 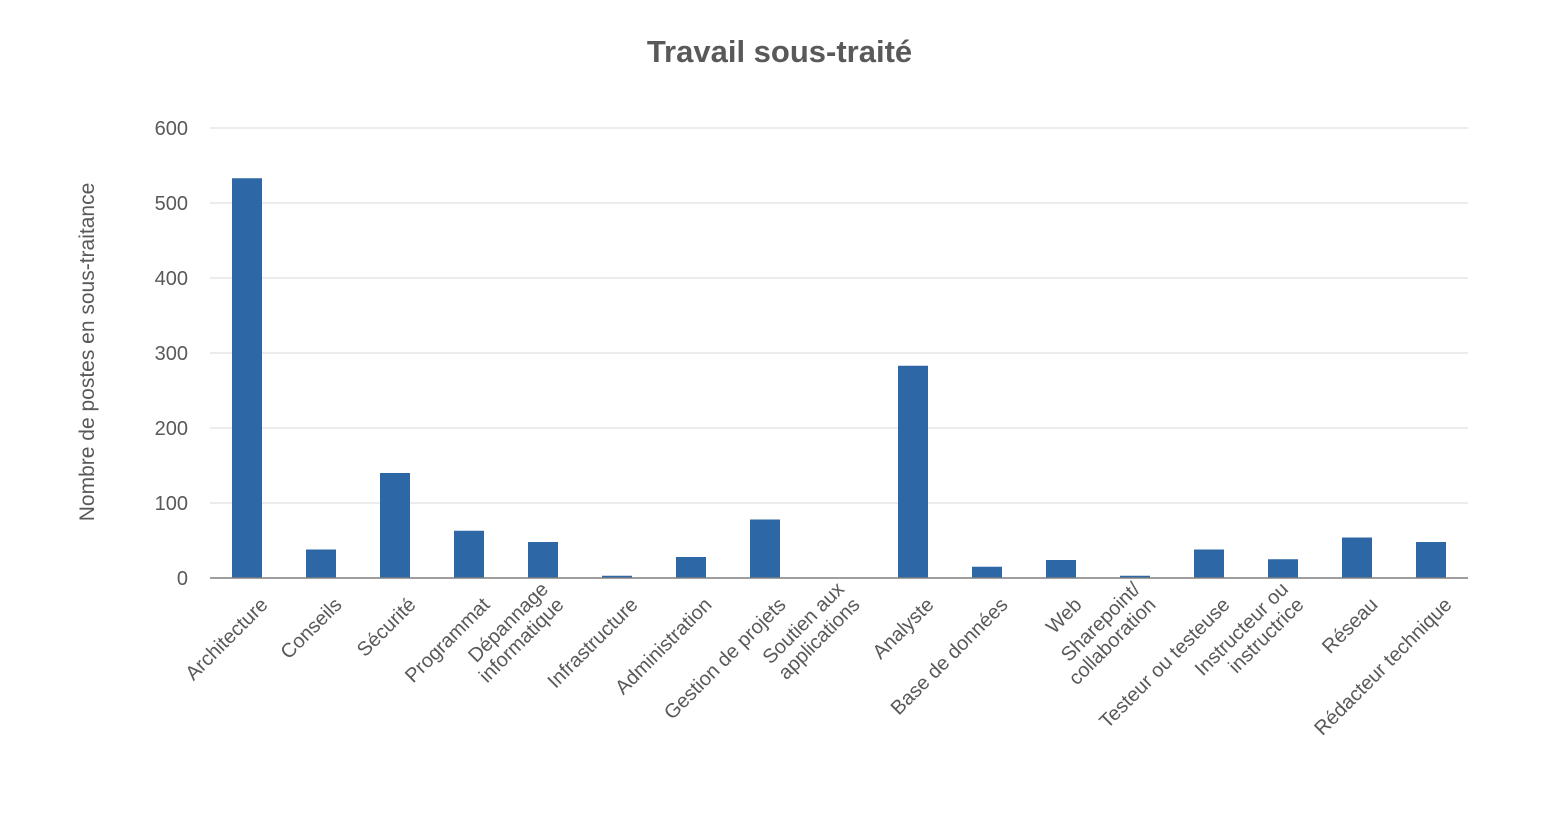 I want to click on x-tick-label: Rédacteur technique, so click(x=1383, y=667).